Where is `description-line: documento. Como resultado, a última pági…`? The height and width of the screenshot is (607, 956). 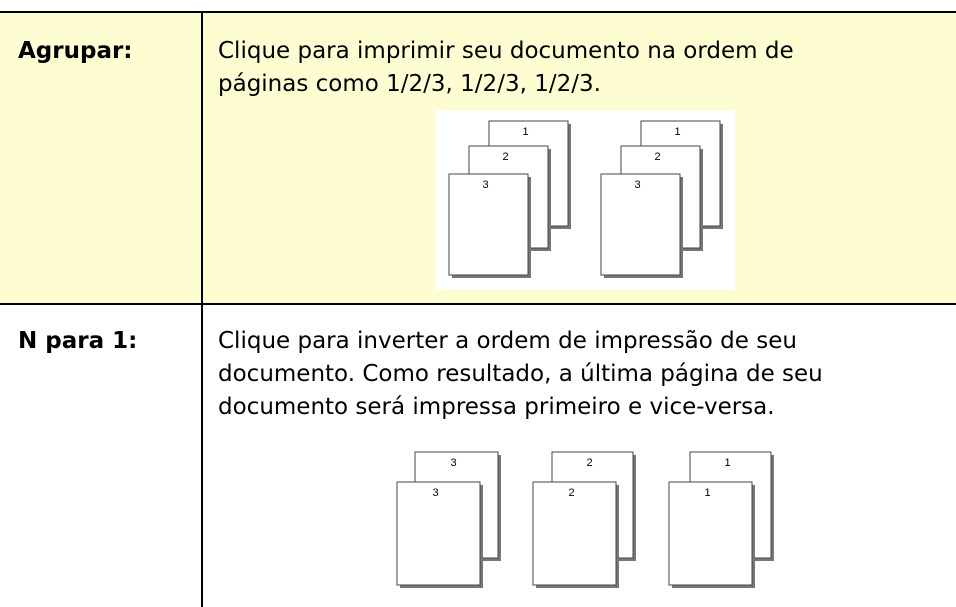
description-line: documento. Como resultado, a última pági… is located at coordinates (520, 374).